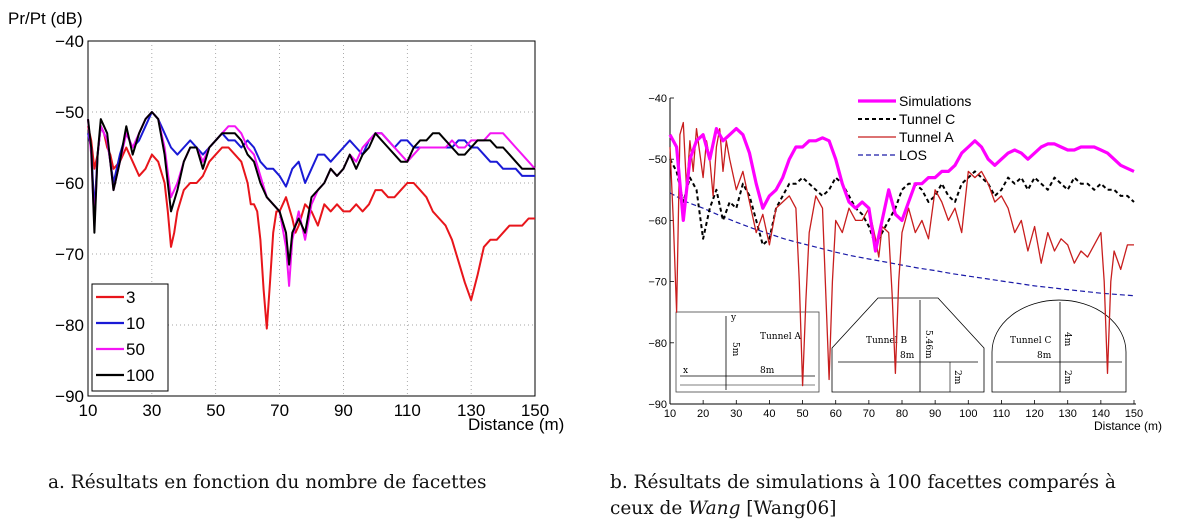  I want to click on chart-b-xtick: 30, so click(736, 414).